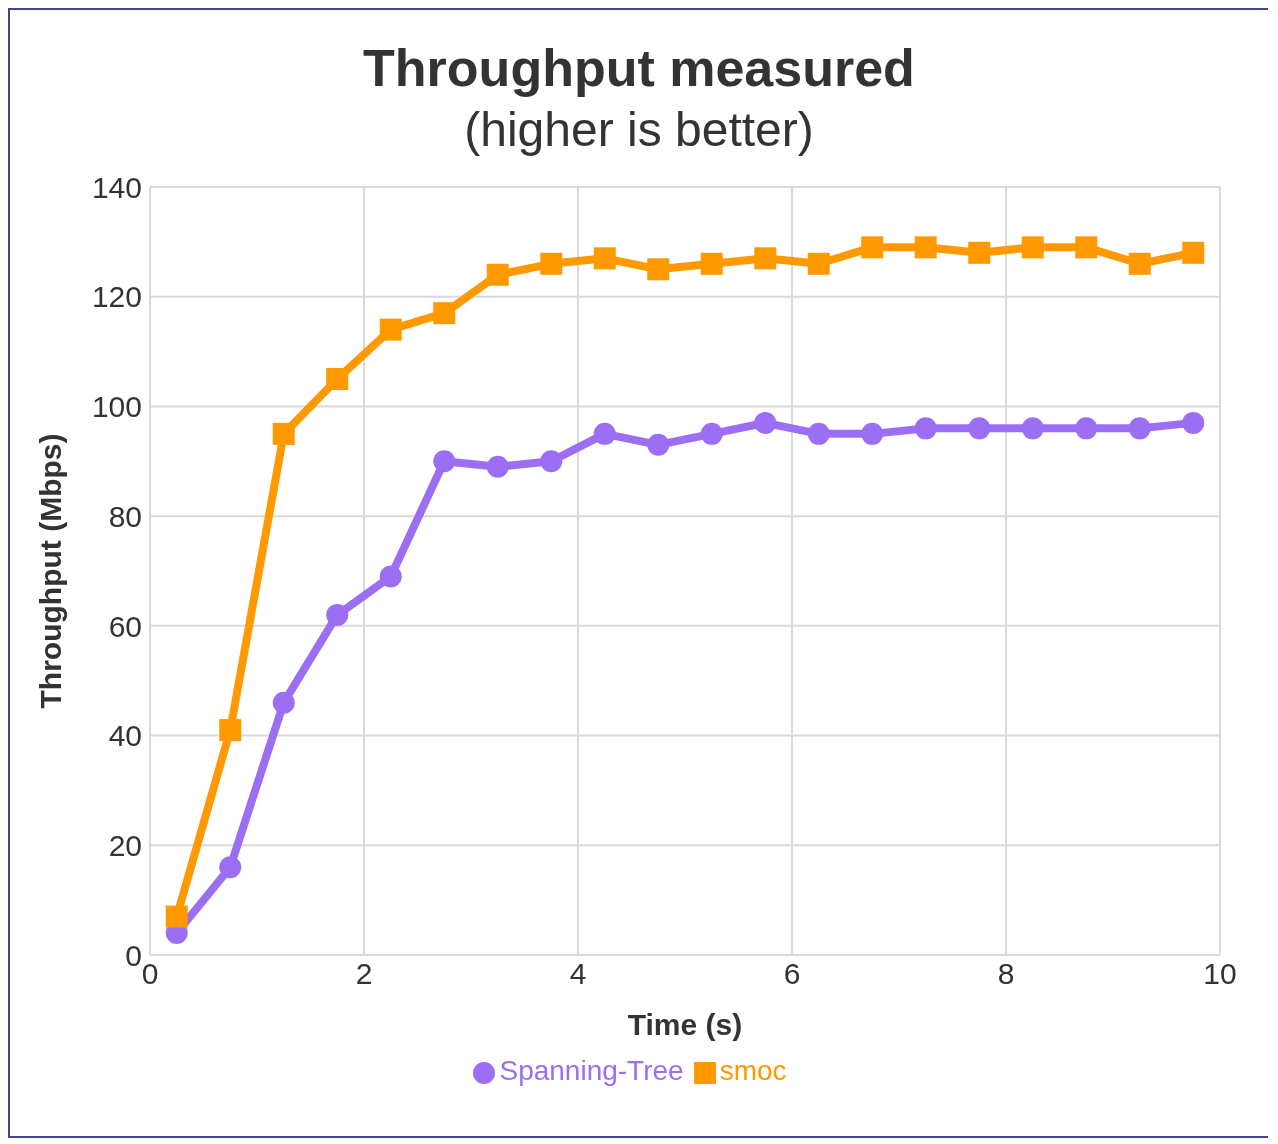  Describe the element at coordinates (125, 736) in the screenshot. I see `y-tick-label: 40` at that location.